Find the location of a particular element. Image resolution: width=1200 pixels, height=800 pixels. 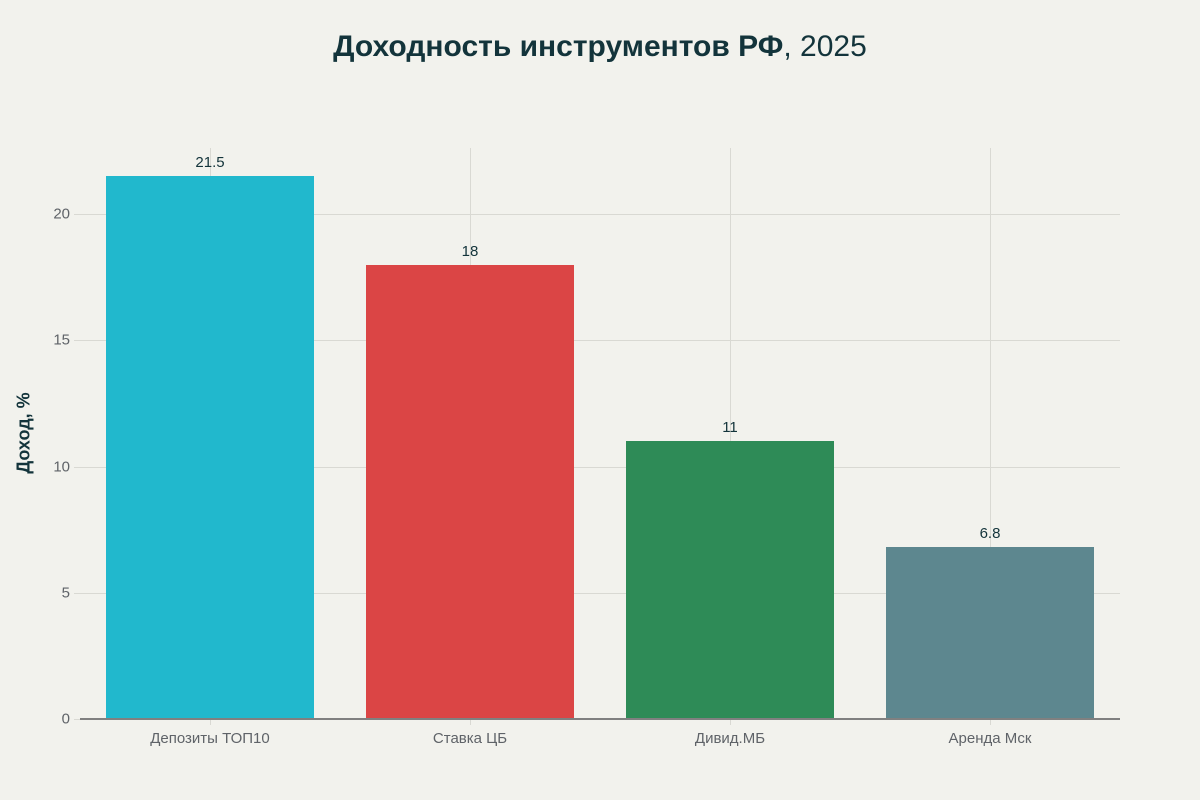

chart-title-year: , 2025 is located at coordinates (825, 46).